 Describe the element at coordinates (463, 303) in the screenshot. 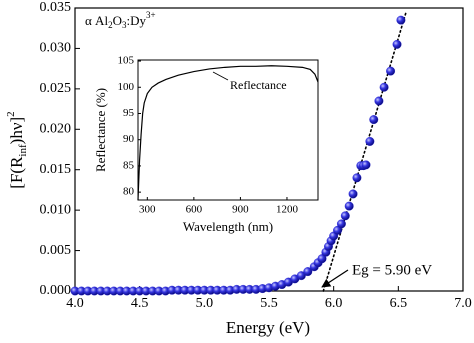

I see `x-tick-label: 7.0` at that location.